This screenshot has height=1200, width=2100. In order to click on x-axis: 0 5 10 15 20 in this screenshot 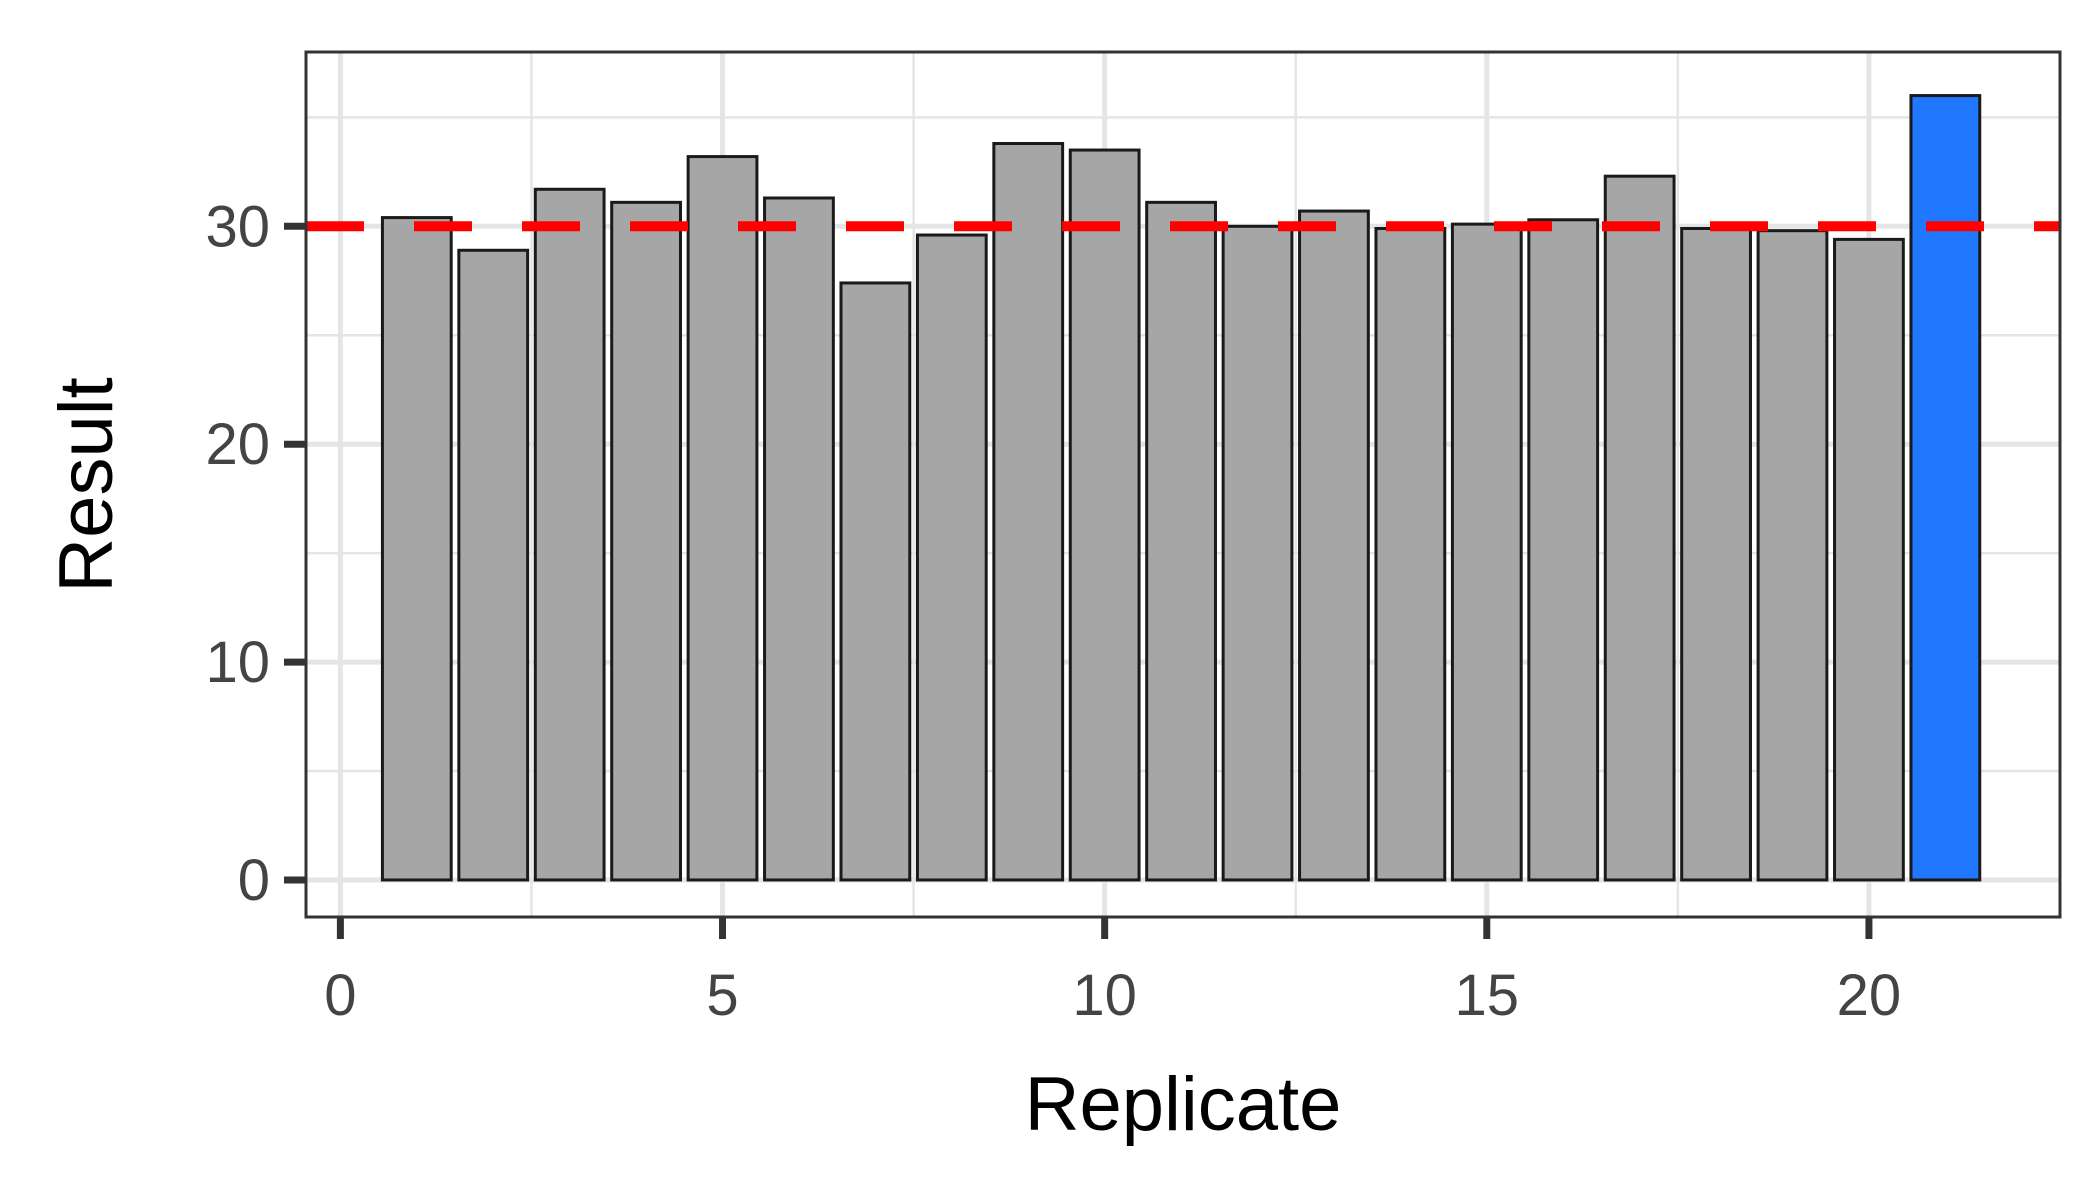, I will do `click(1112, 972)`.